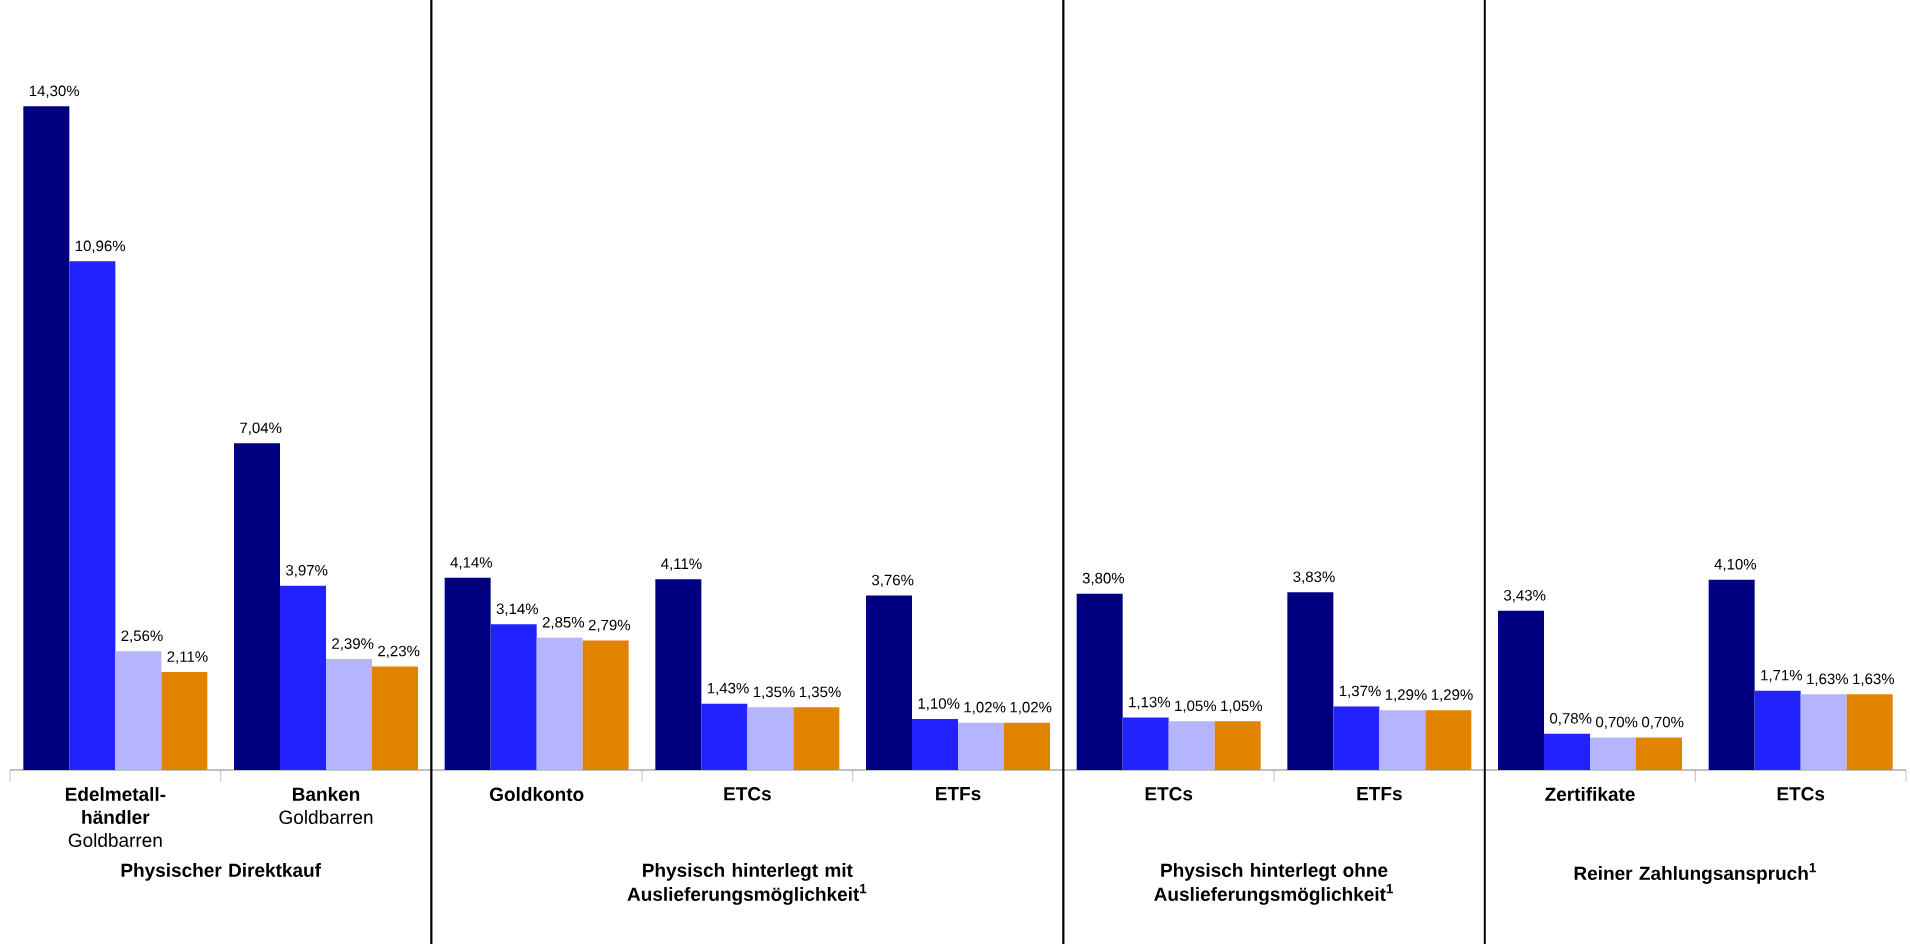  What do you see at coordinates (1103, 579) in the screenshot?
I see `data-label: 3,80%` at bounding box center [1103, 579].